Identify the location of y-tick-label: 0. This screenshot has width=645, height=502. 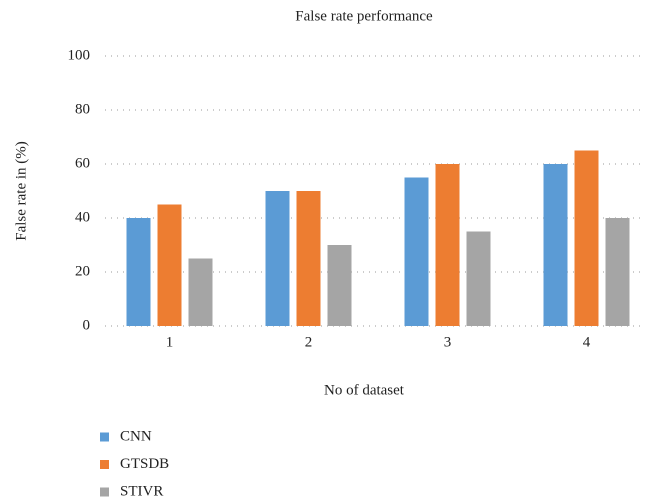
(87, 325).